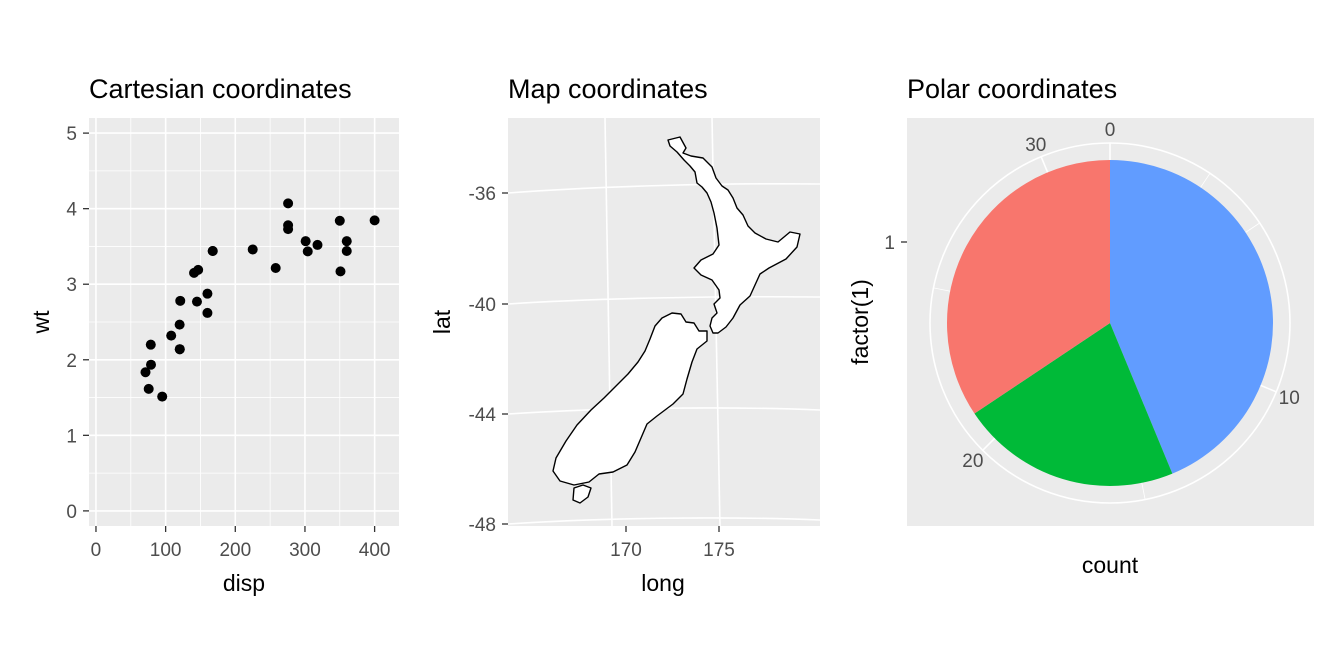 Image resolution: width=1344 pixels, height=672 pixels. What do you see at coordinates (483, 415) in the screenshot?
I see `map-tick-label-y: -44` at bounding box center [483, 415].